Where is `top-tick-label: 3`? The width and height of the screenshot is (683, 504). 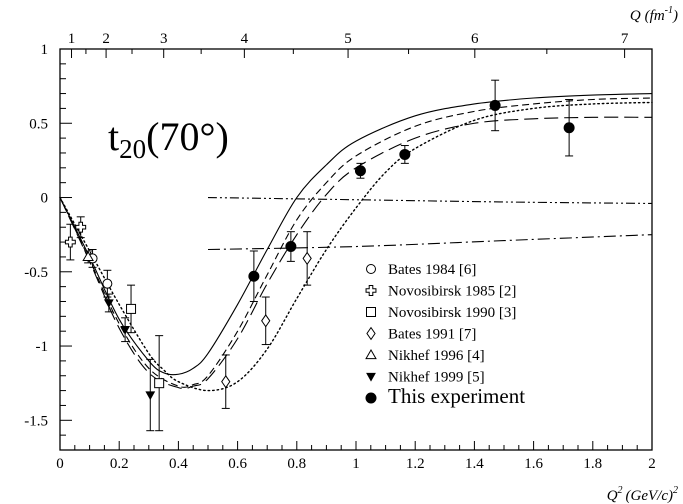
top-tick-label: 3 is located at coordinates (164, 39).